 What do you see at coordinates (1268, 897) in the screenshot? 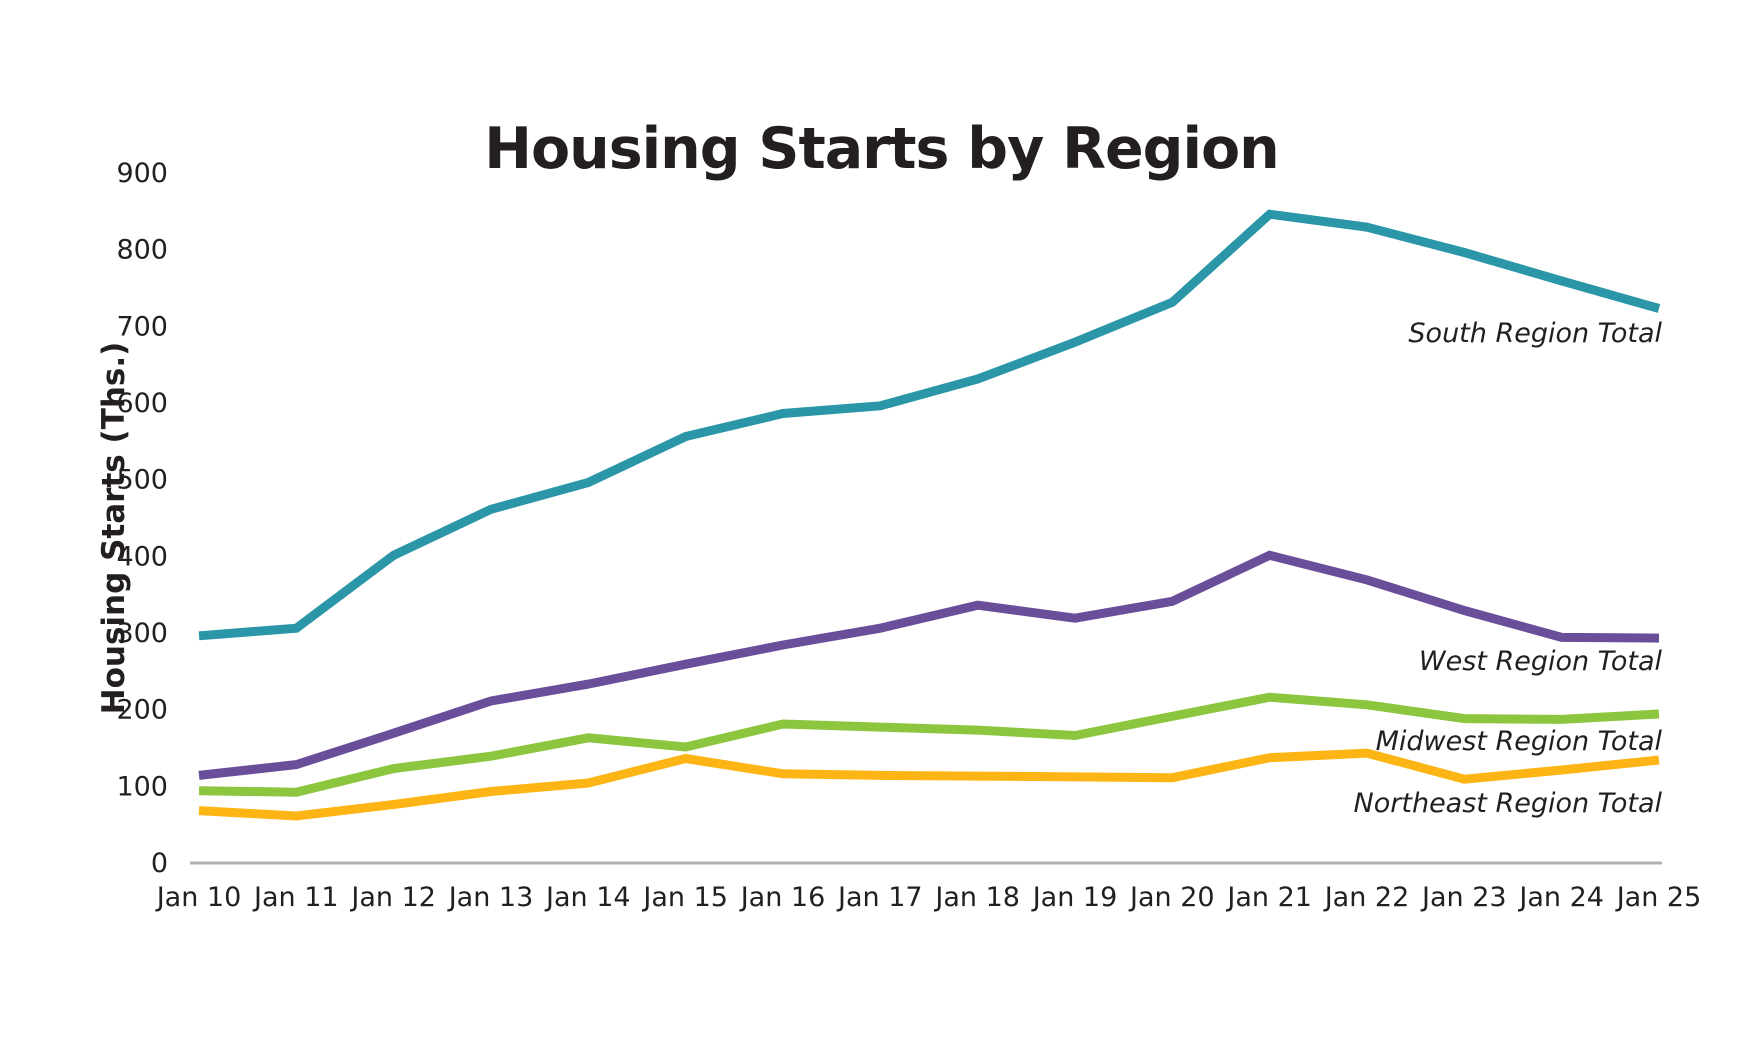
I see `x-tick-label: Jan 21` at bounding box center [1268, 897].